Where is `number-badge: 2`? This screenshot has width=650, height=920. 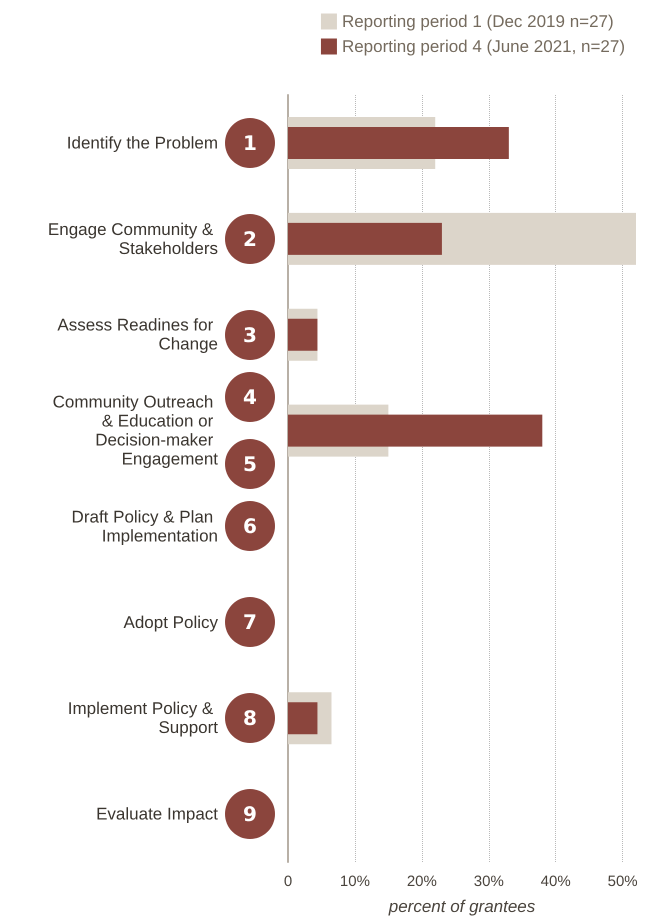
number-badge: 2 is located at coordinates (250, 239).